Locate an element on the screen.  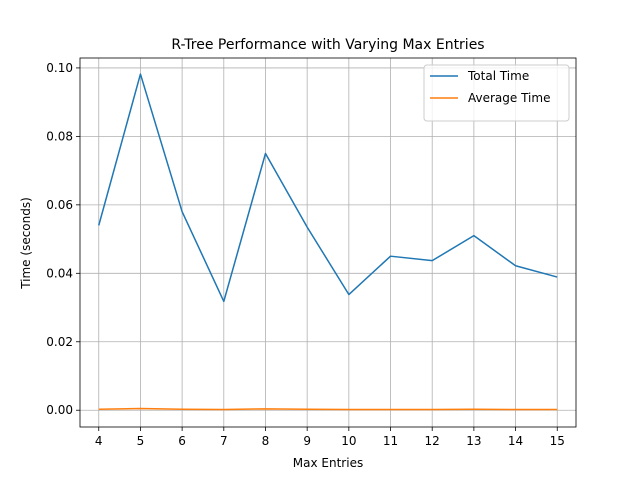
legend-box is located at coordinates (496, 93).